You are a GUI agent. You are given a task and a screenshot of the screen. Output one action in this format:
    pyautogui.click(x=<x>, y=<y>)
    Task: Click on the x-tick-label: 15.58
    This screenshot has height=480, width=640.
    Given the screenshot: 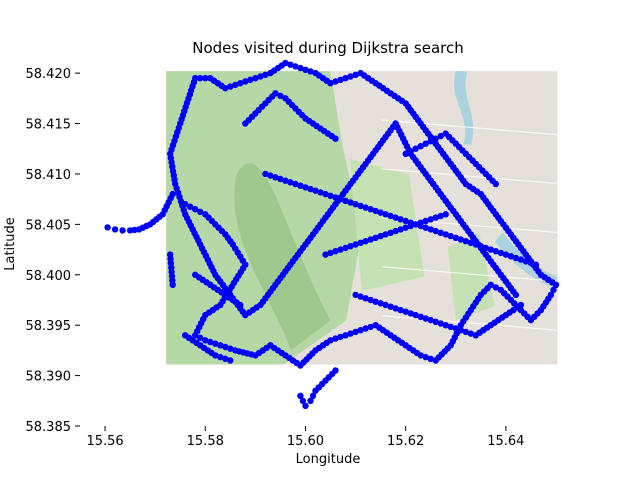 What is the action you would take?
    pyautogui.click(x=205, y=441)
    